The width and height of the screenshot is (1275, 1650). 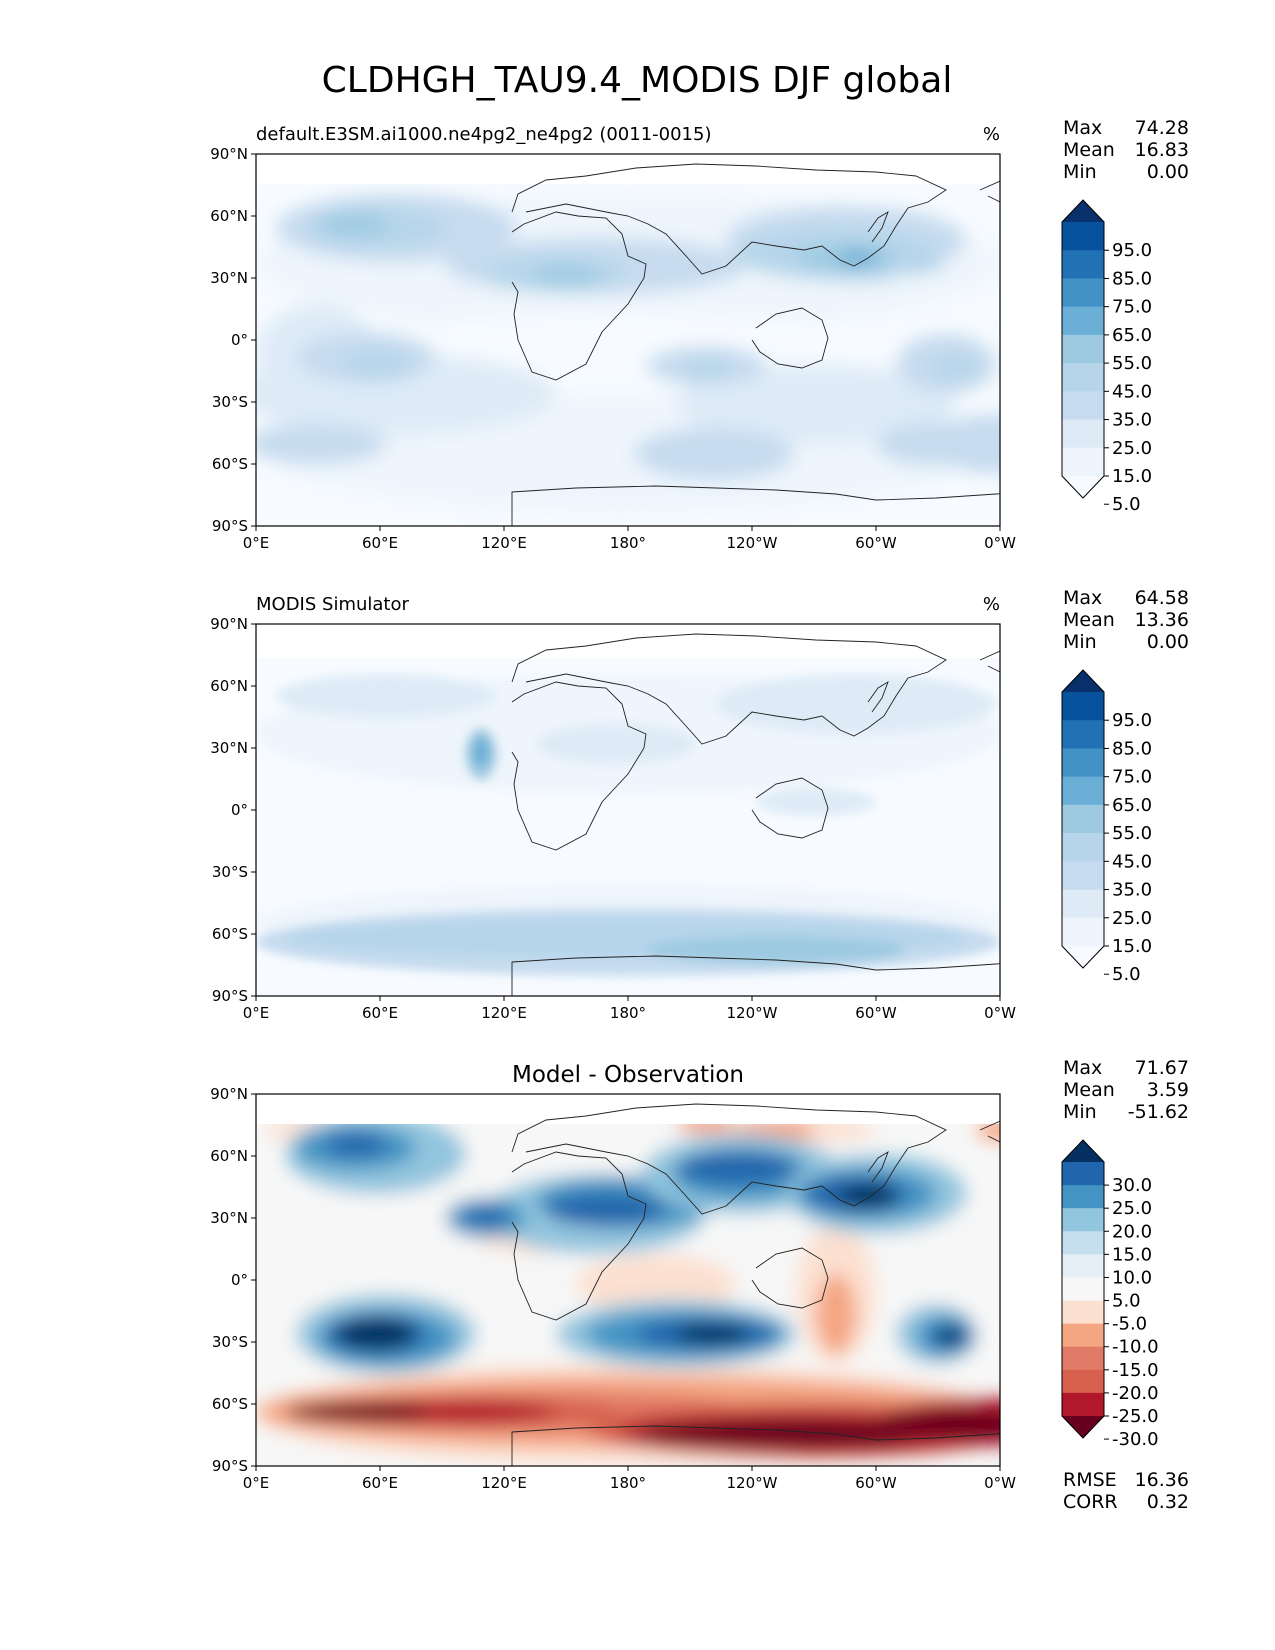 What do you see at coordinates (1090, 1502) in the screenshot?
I see `stat-label: CORR` at bounding box center [1090, 1502].